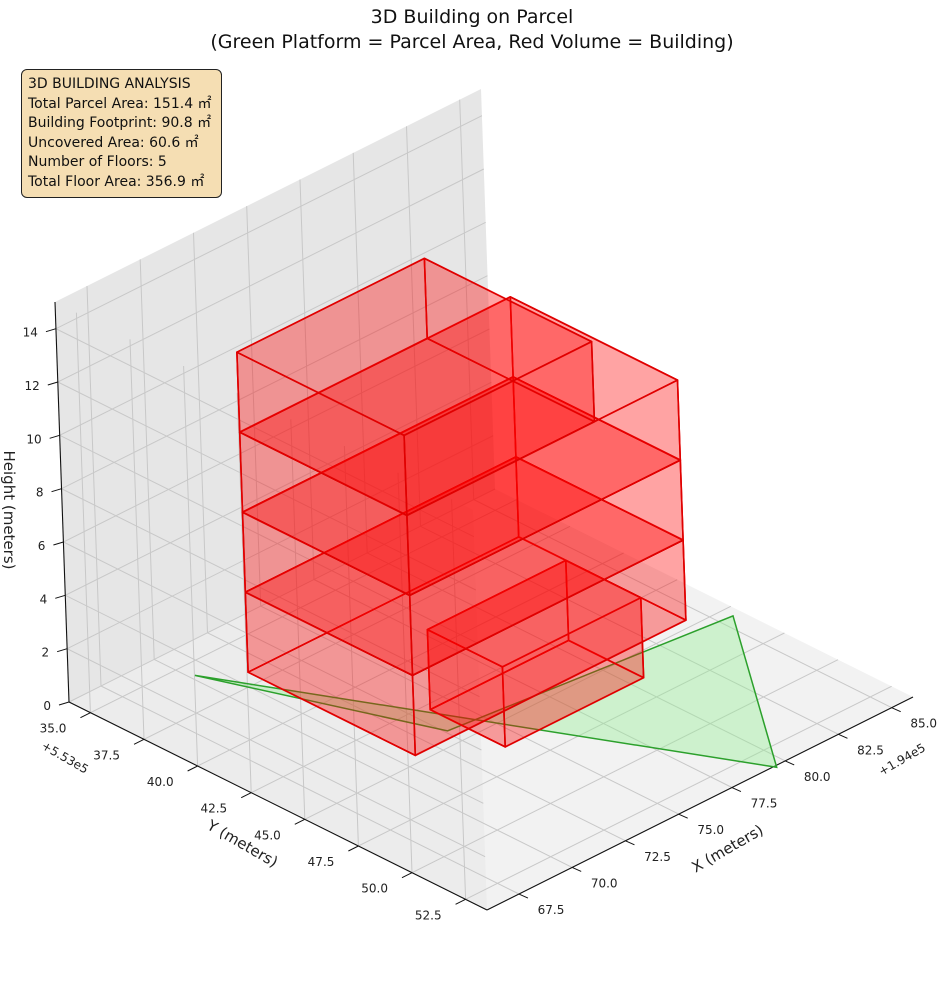 This screenshot has width=944, height=992. I want to click on info-heading: 3D BUILDING ANALYSIS, so click(109, 84).